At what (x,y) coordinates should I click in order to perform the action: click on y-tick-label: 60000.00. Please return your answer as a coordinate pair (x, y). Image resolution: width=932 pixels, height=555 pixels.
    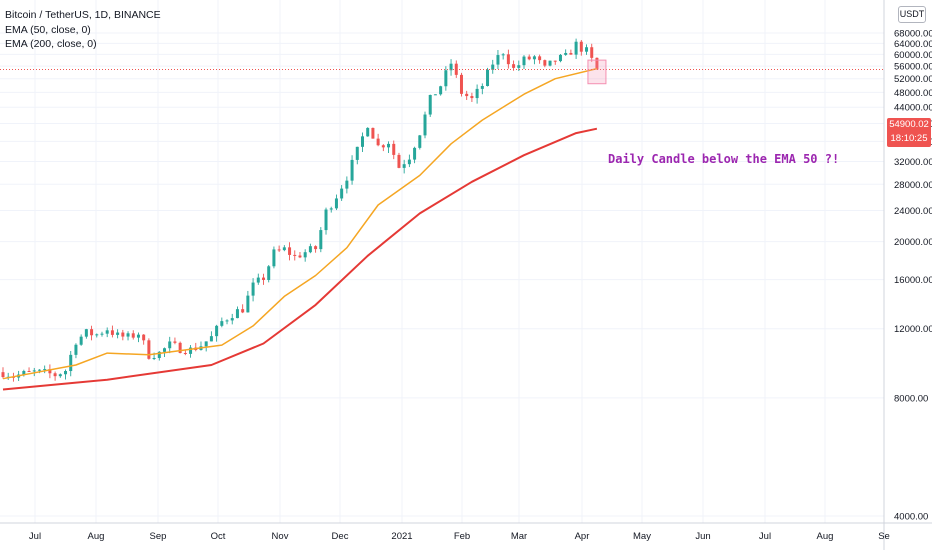
    Looking at the image, I should click on (913, 55).